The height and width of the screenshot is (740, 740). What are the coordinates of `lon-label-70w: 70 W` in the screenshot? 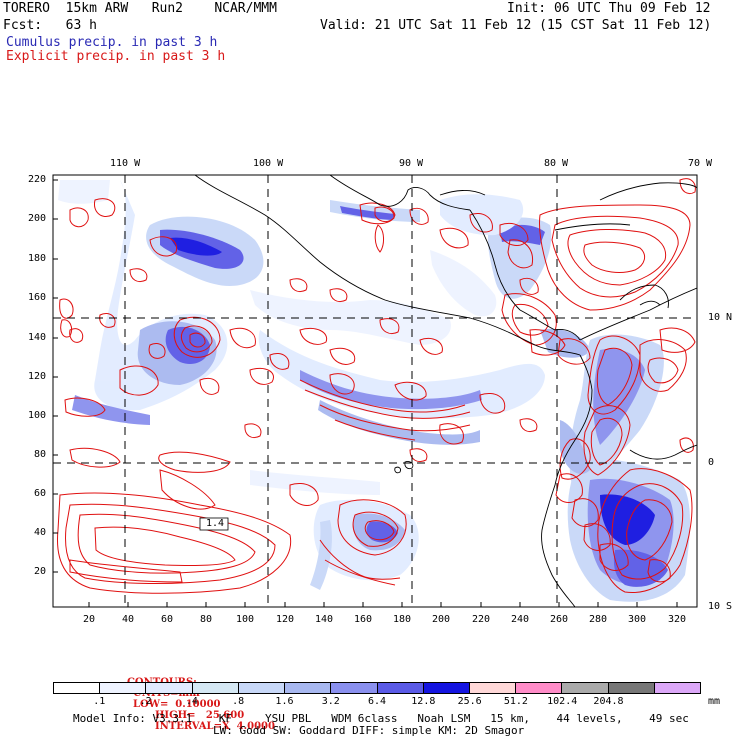 It's located at (700, 163).